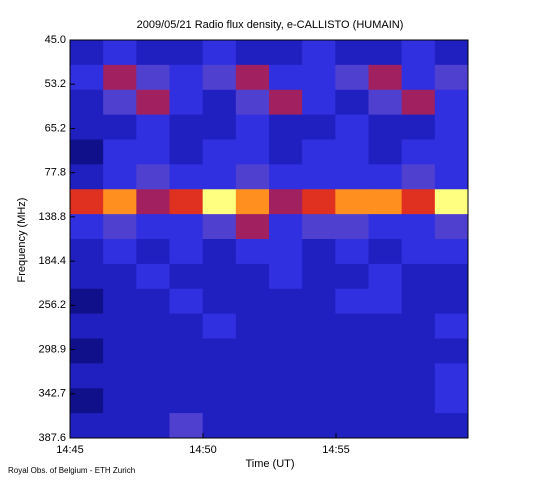 This screenshot has height=480, width=540. What do you see at coordinates (22, 240) in the screenshot?
I see `y-axis-label: Frequency (MHz)` at bounding box center [22, 240].